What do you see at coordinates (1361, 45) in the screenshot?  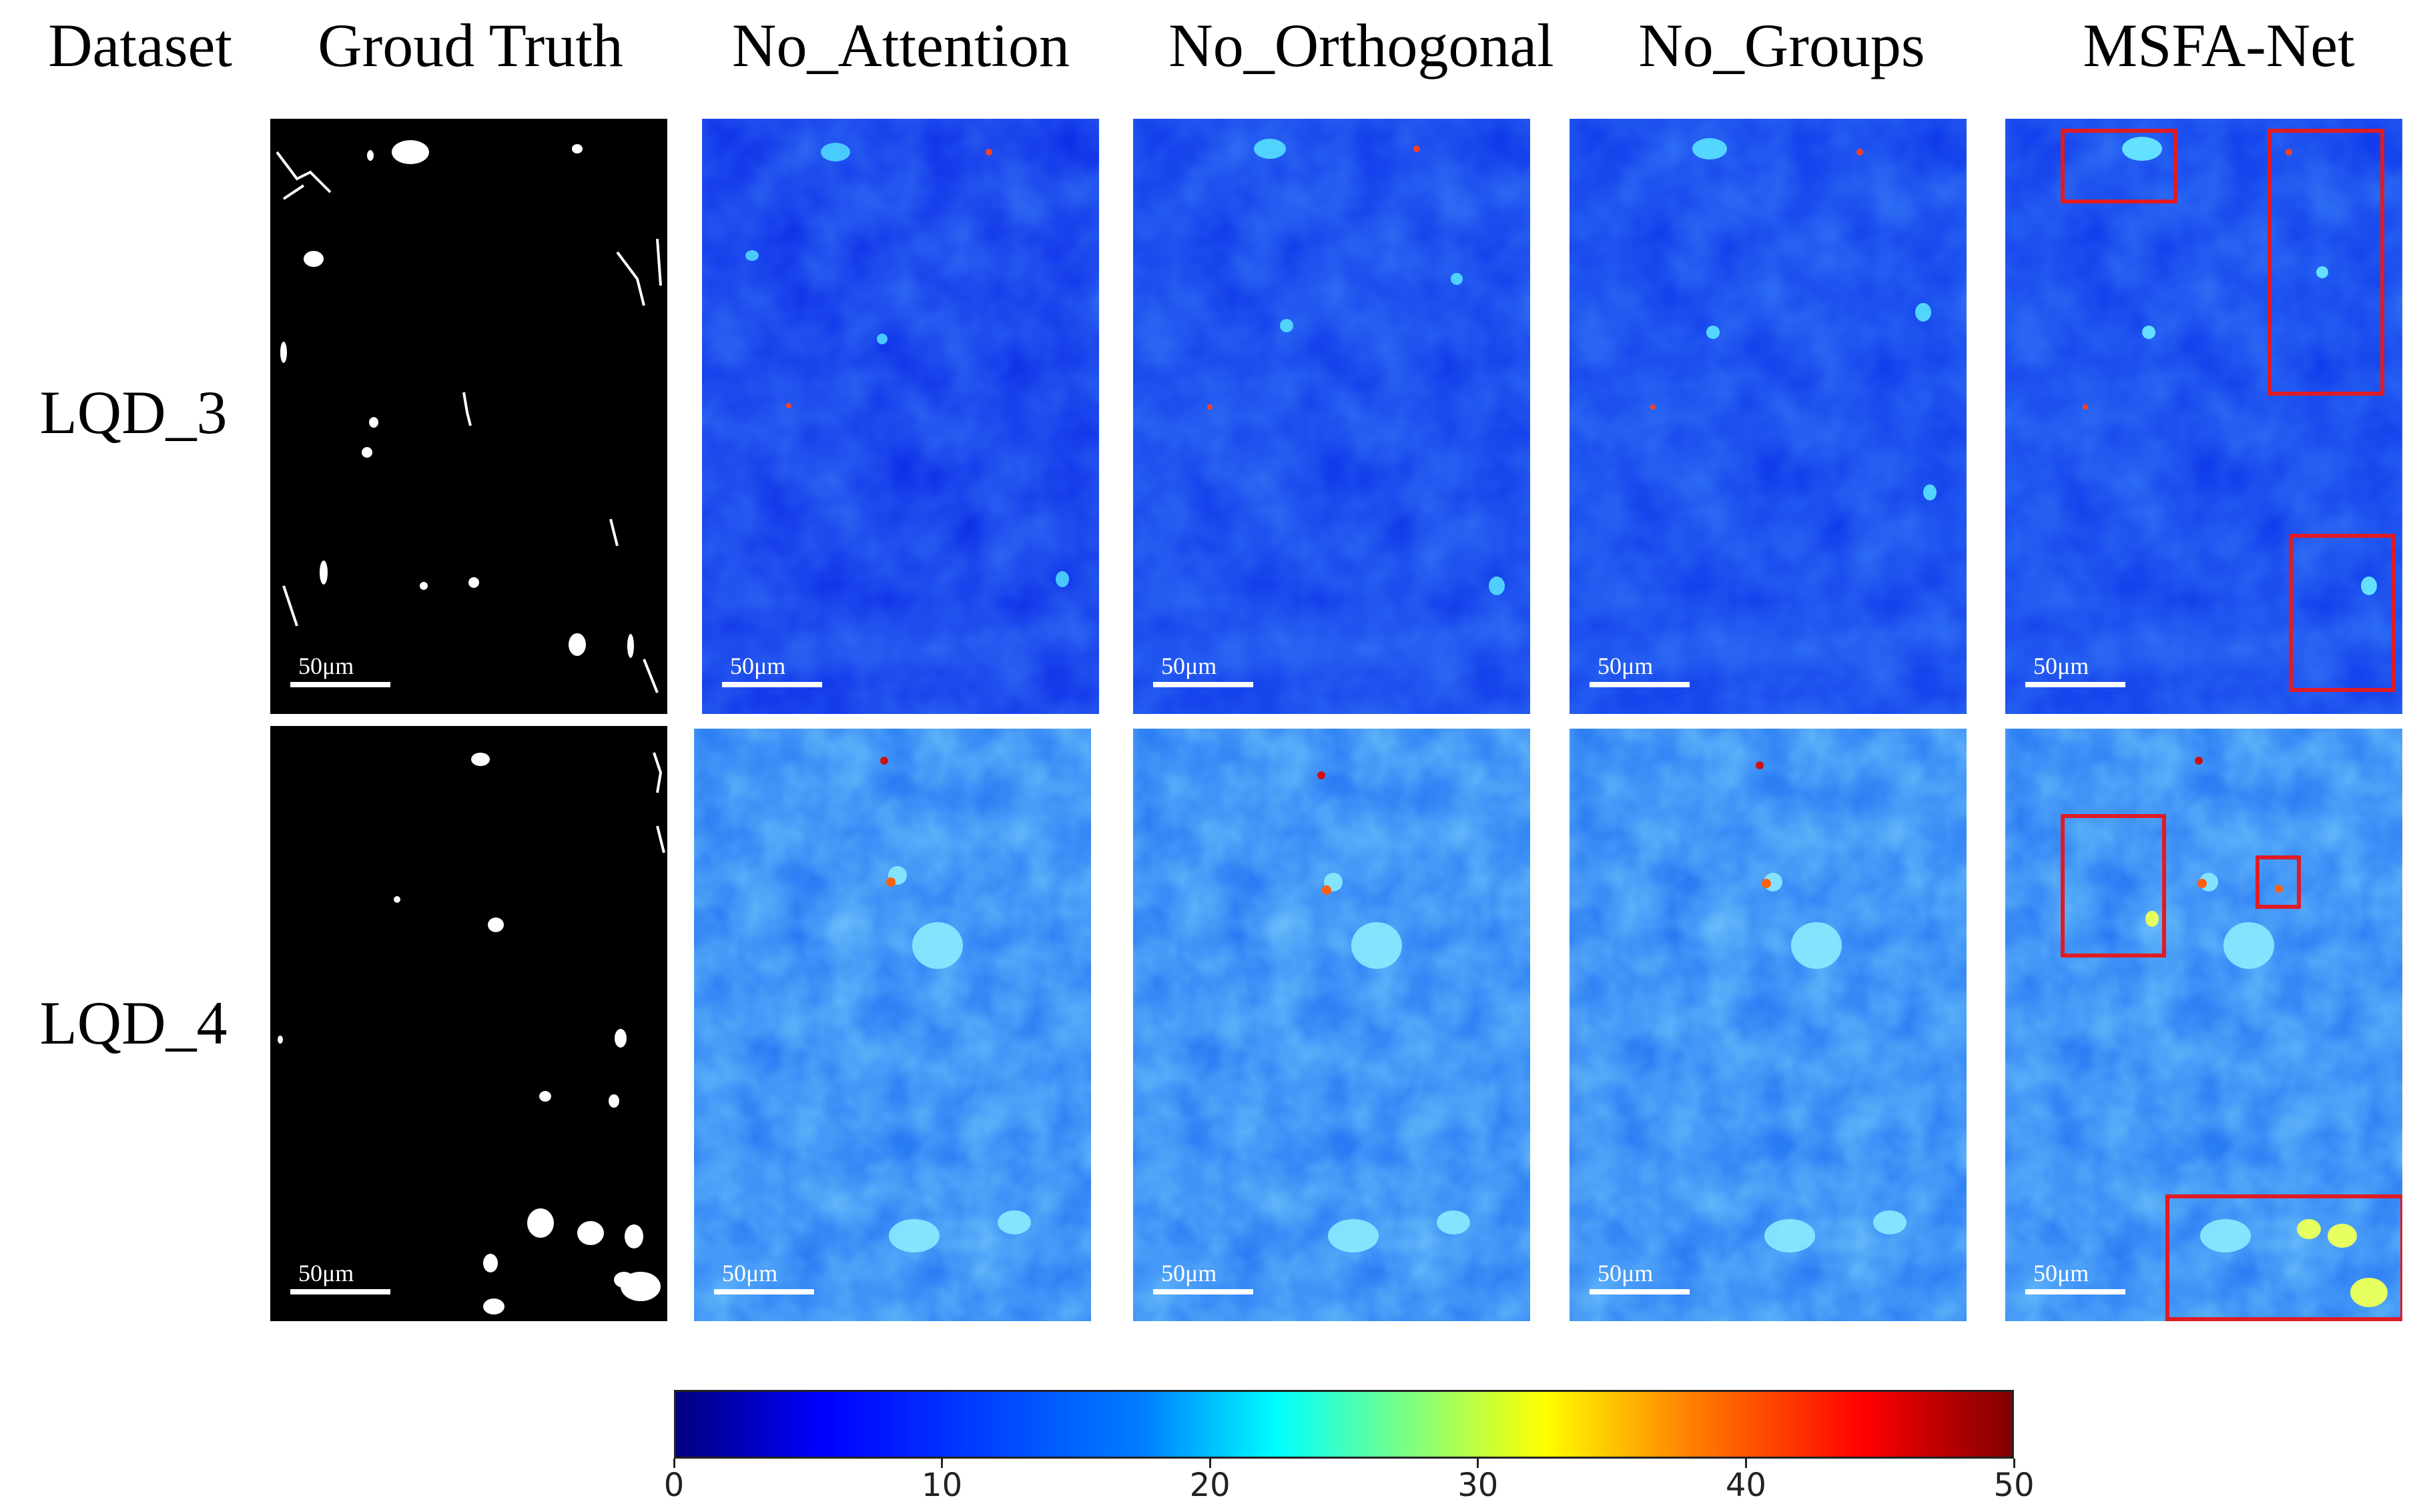 I see `header-no-orthogonal: No_Orthogonal` at bounding box center [1361, 45].